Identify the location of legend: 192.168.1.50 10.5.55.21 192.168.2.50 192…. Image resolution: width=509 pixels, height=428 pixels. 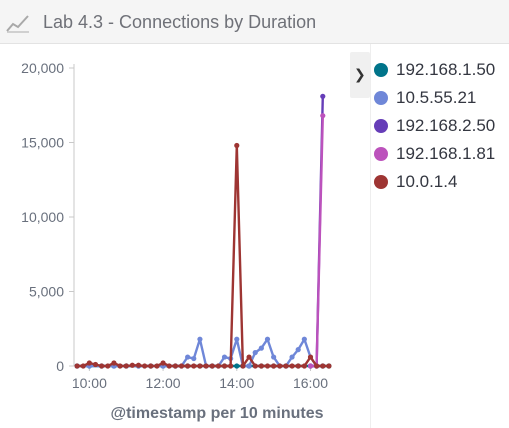
(441, 126).